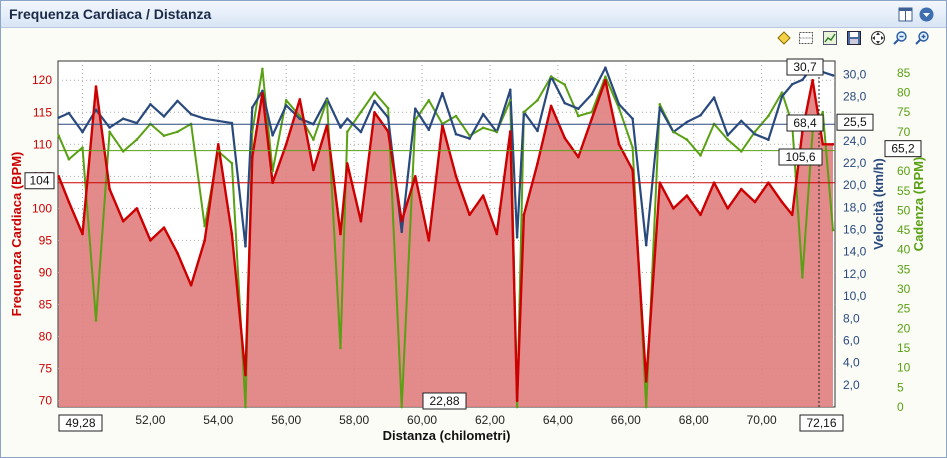 Image resolution: width=947 pixels, height=458 pixels. Describe the element at coordinates (905, 14) in the screenshot. I see `layout-icon` at that location.